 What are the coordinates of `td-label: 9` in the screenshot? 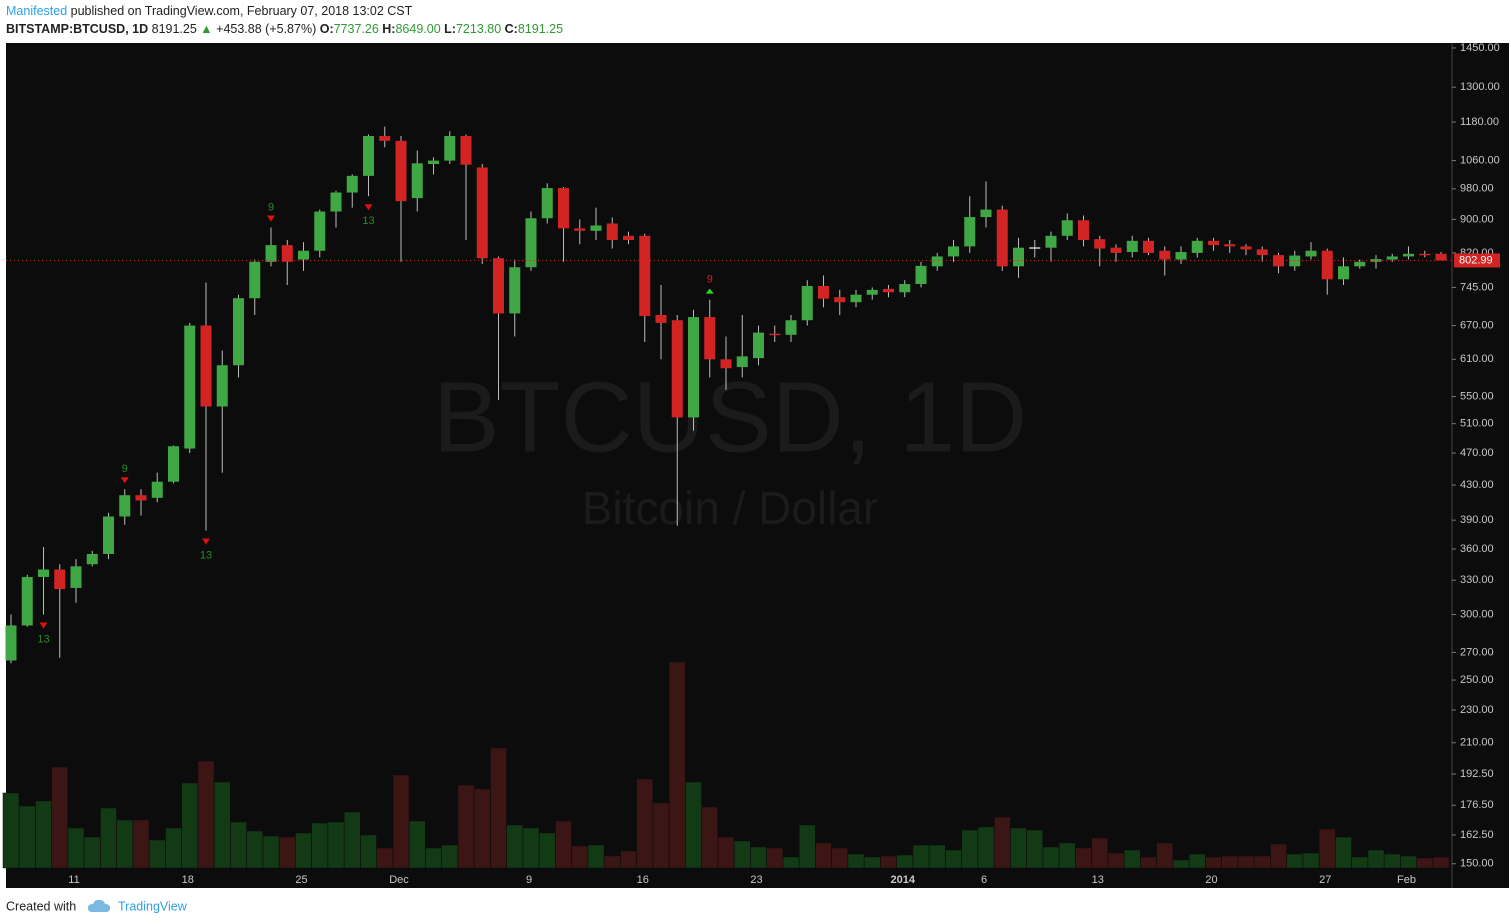 It's located at (125, 469).